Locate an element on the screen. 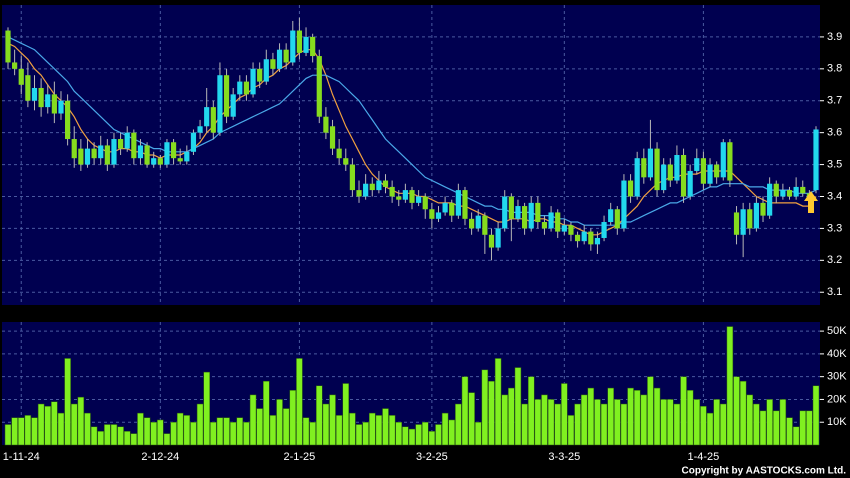 The height and width of the screenshot is (478, 850). x-tick-label: 3-2-25 is located at coordinates (432, 457).